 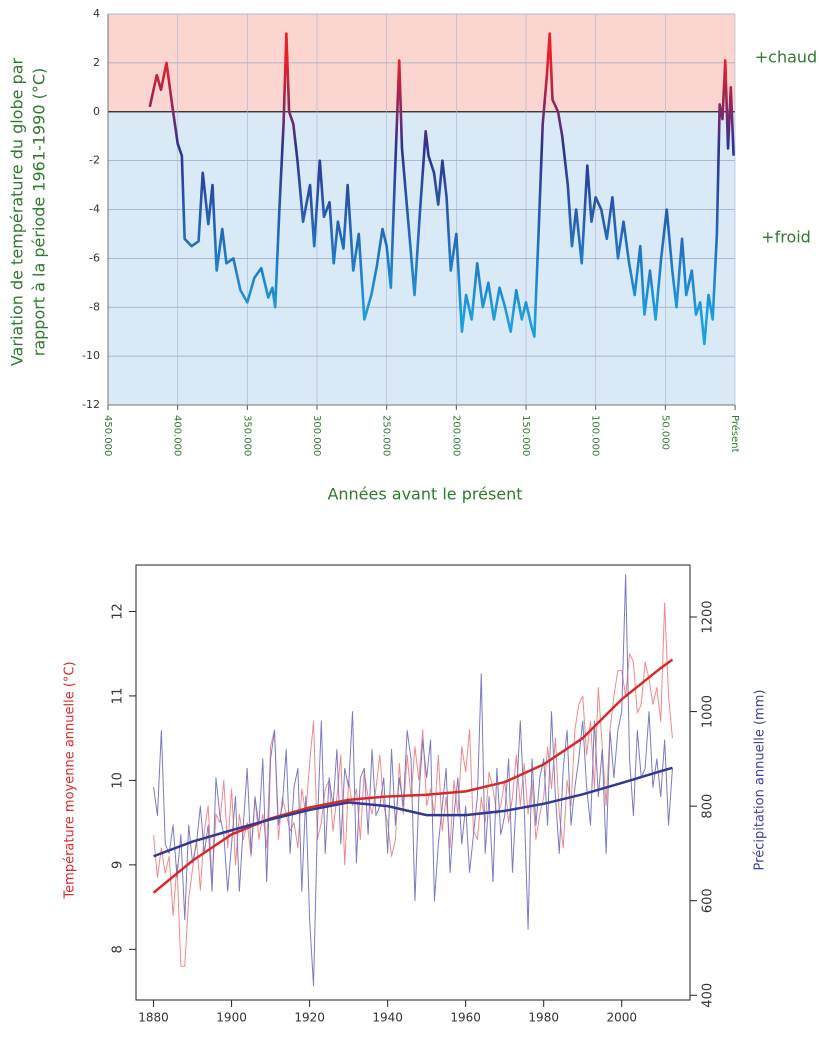 What do you see at coordinates (735, 434) in the screenshot?
I see `x-tick-label: Présent` at bounding box center [735, 434].